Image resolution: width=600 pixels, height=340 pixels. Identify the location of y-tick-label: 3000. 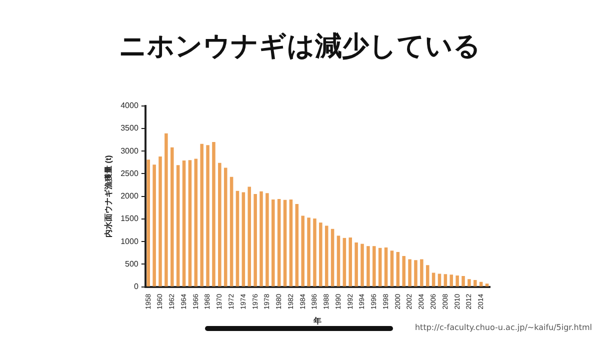
(129, 151).